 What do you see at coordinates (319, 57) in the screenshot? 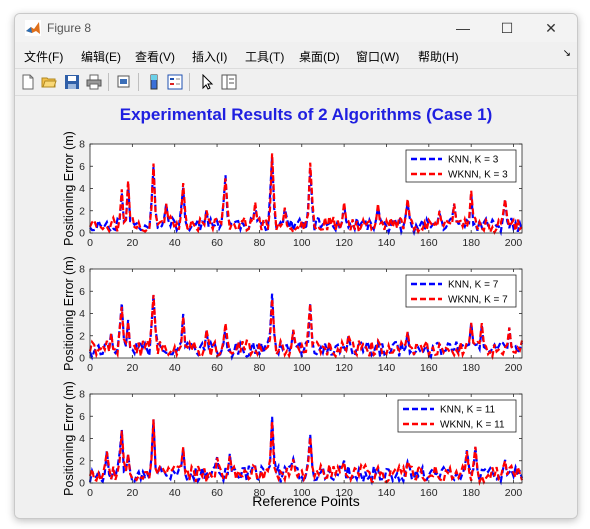
I see `menu-desktop: 桌面(D)` at bounding box center [319, 57].